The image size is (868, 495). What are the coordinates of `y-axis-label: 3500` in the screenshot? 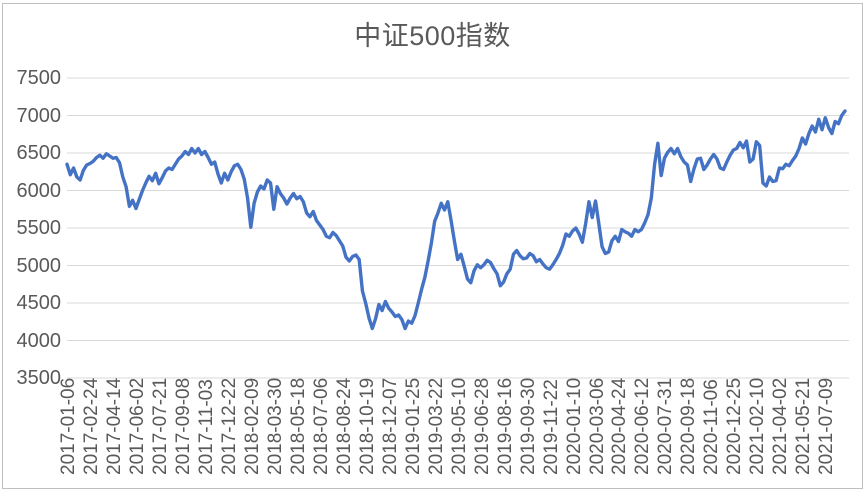 It's located at (39, 378).